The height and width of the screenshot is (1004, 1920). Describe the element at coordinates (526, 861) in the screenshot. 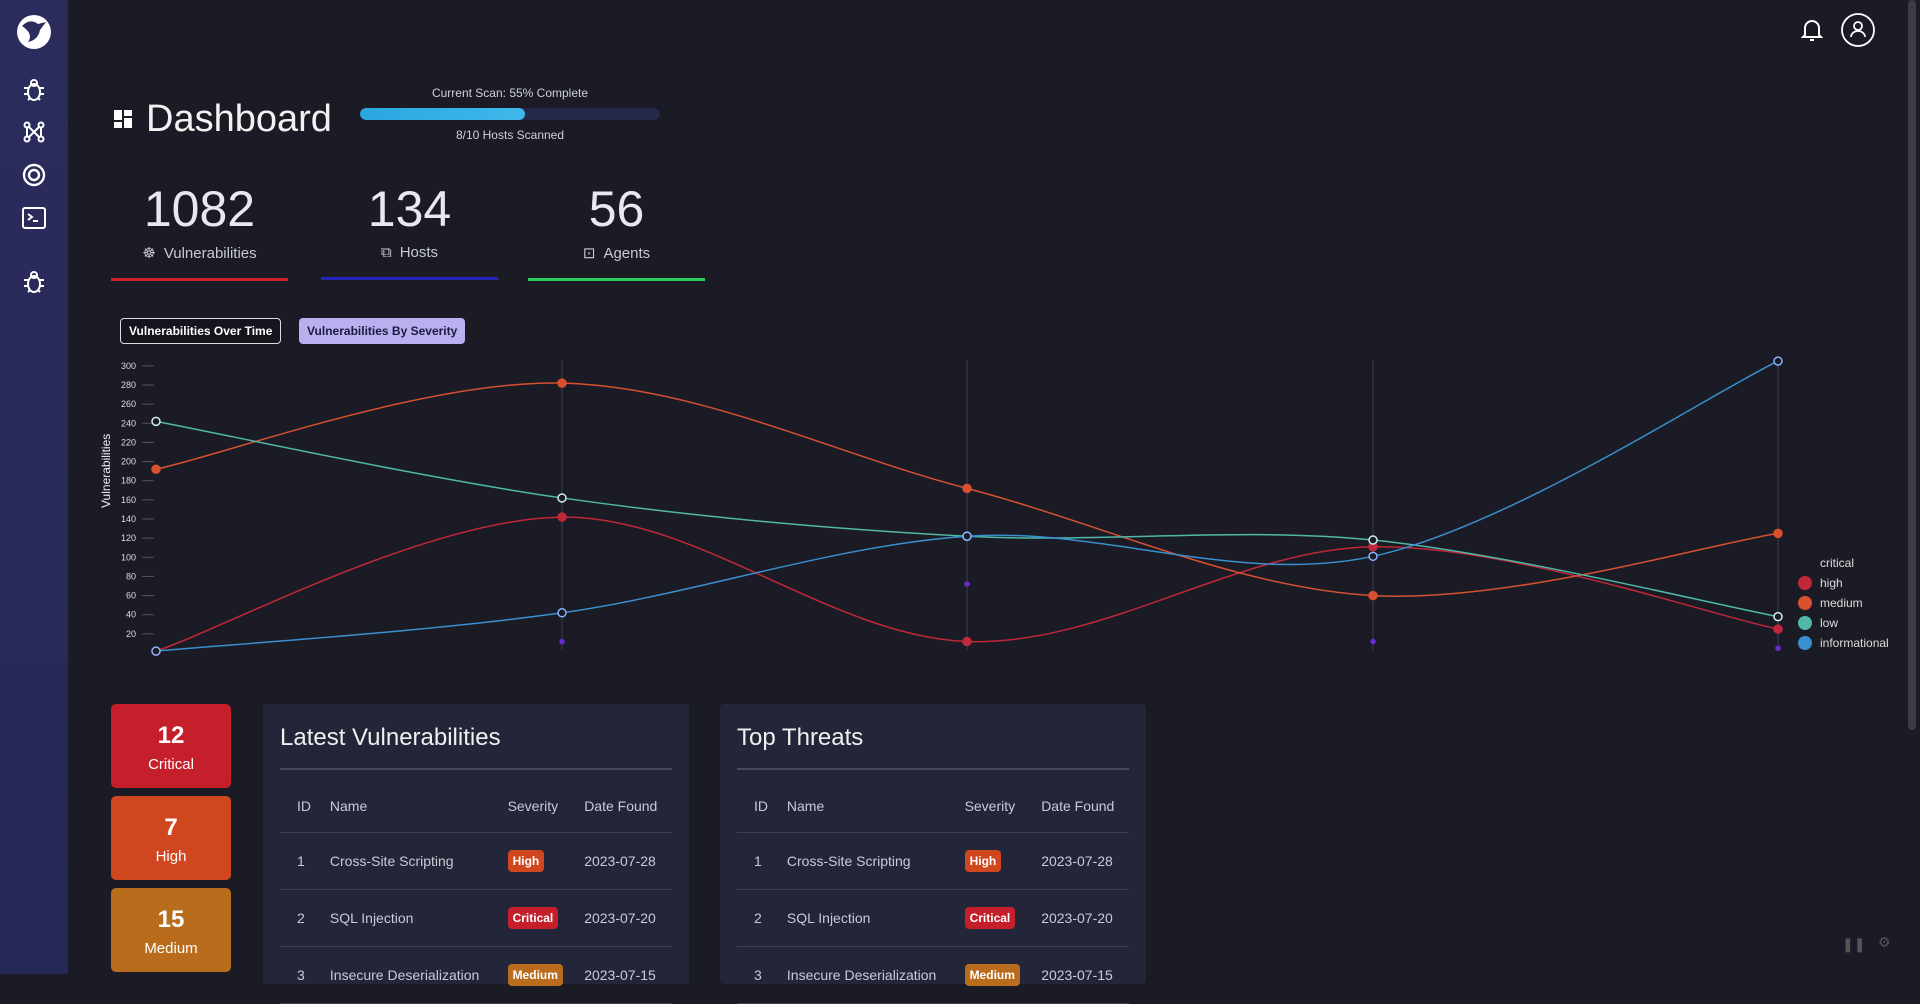

I see `severity-badge: High` at that location.